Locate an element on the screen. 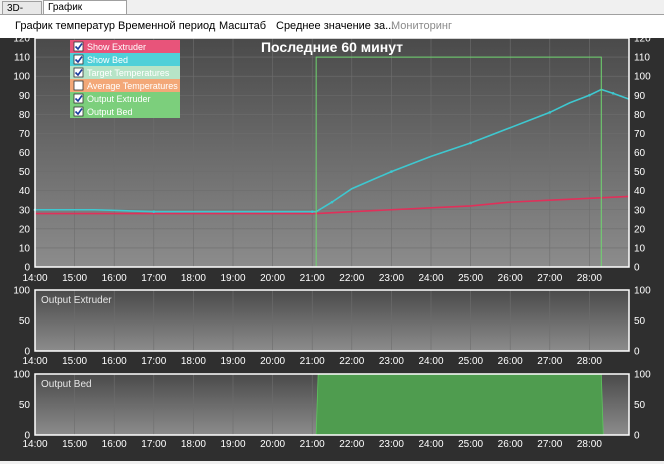 The height and width of the screenshot is (464, 664). y-tick-label-left: 80 is located at coordinates (25, 115).